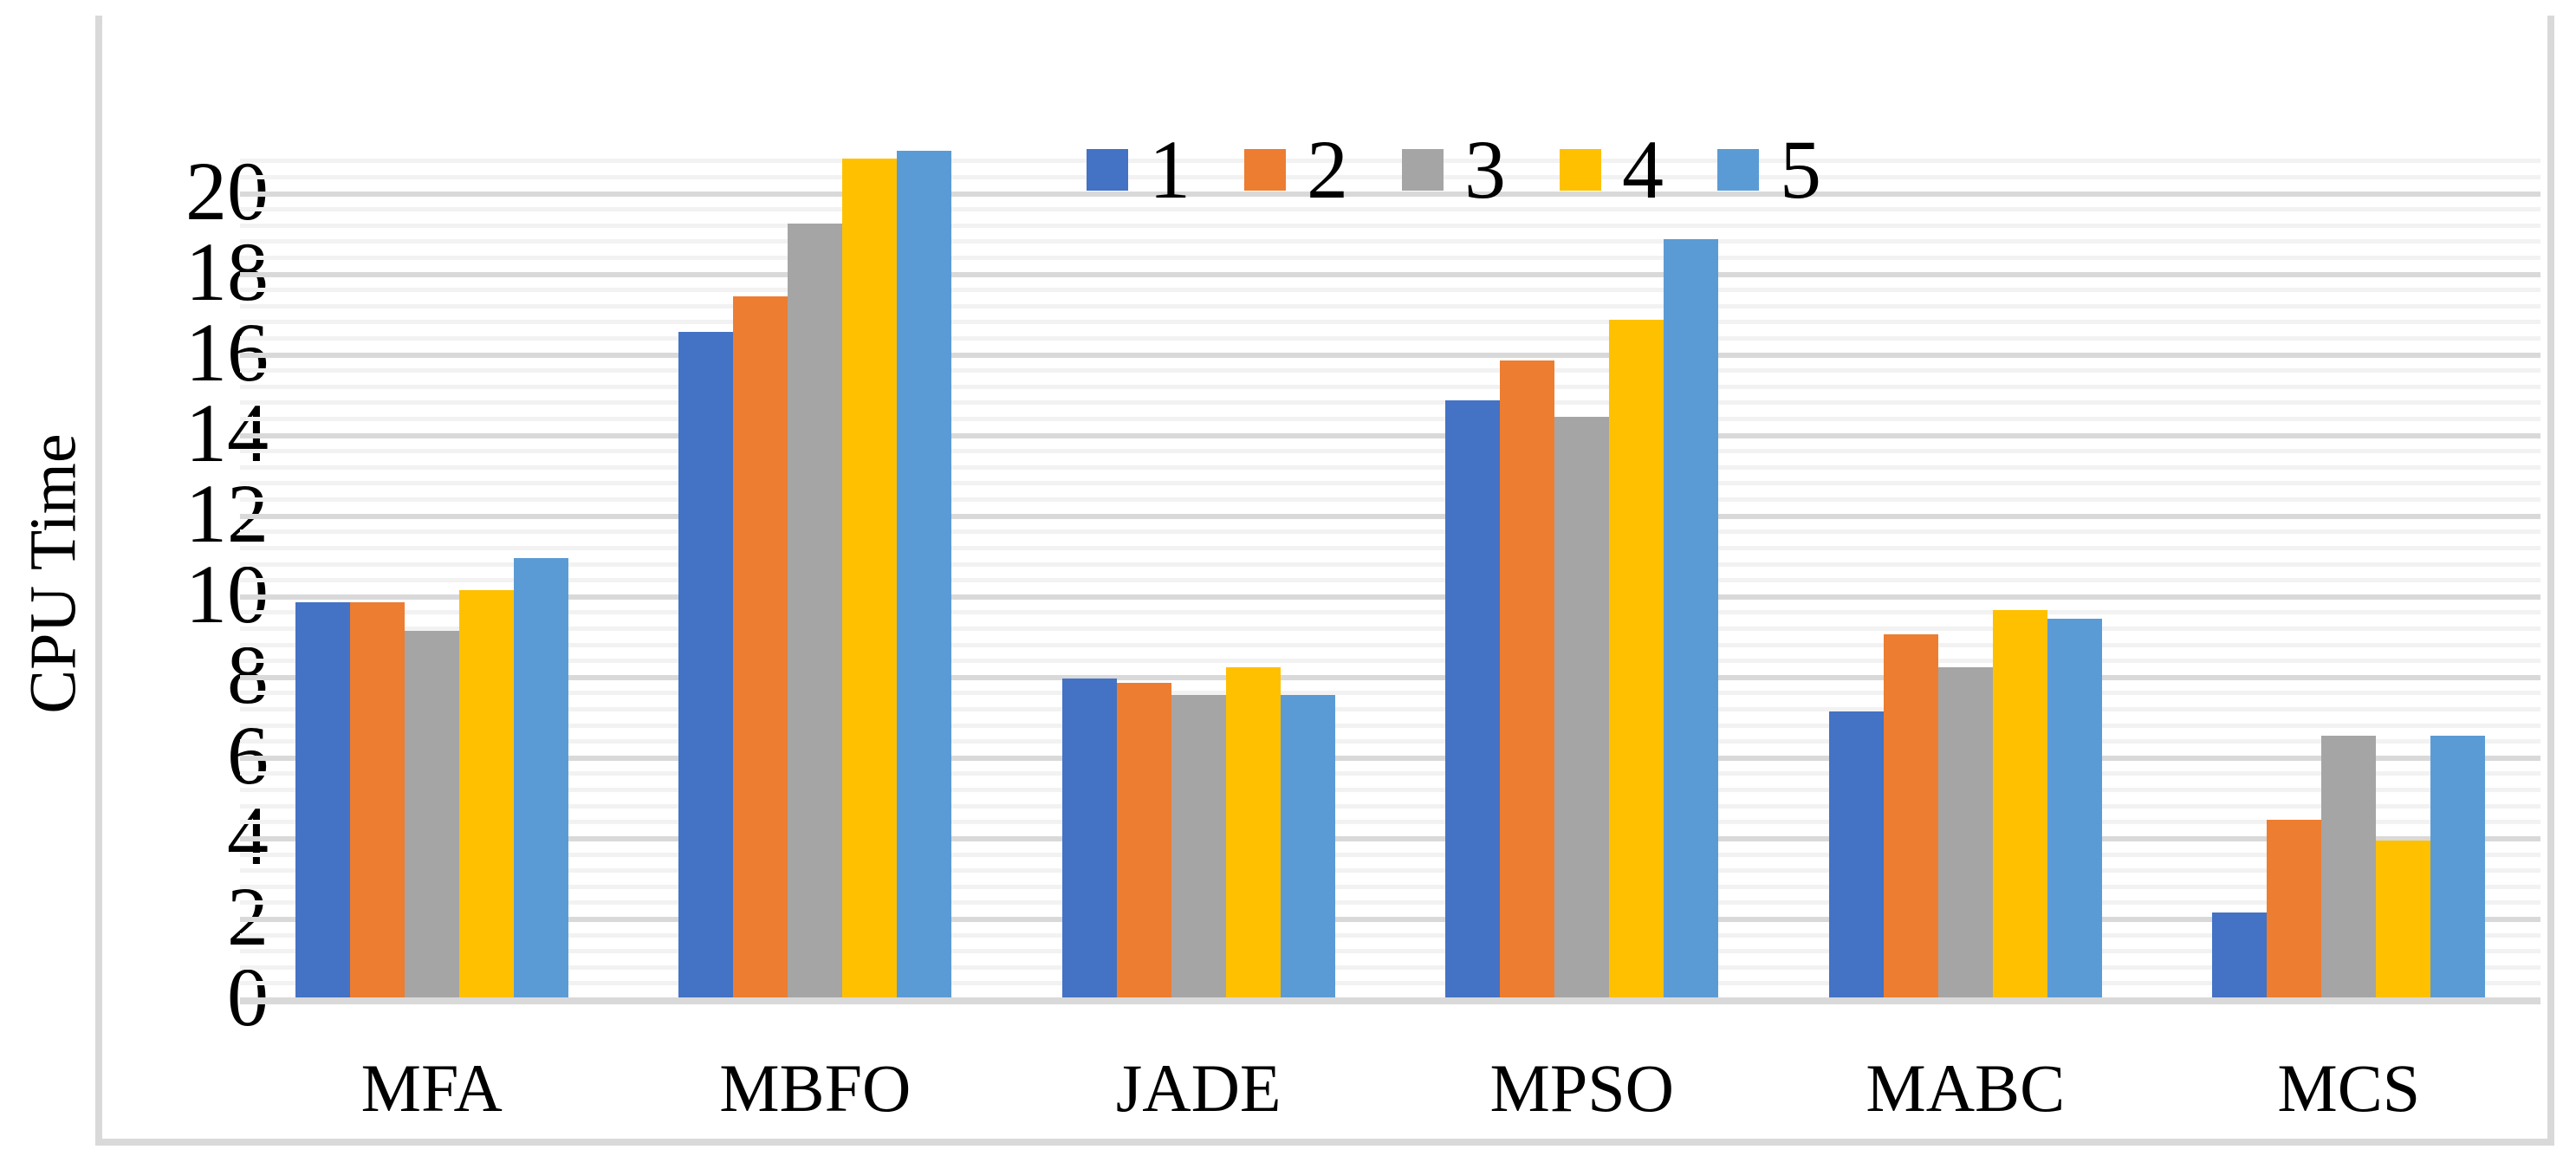 The width and height of the screenshot is (2576, 1169). I want to click on legend-item-5: 5, so click(1769, 169).